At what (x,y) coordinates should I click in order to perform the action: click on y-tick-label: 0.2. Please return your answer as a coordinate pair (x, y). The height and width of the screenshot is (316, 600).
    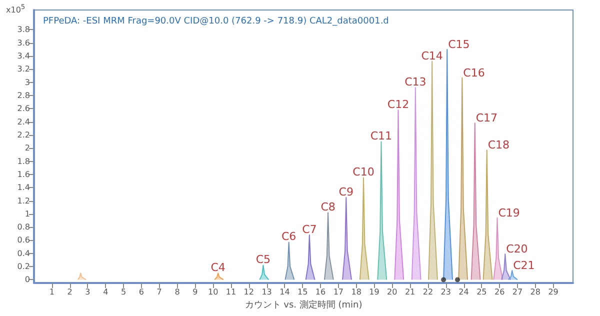
    Looking at the image, I should click on (23, 267).